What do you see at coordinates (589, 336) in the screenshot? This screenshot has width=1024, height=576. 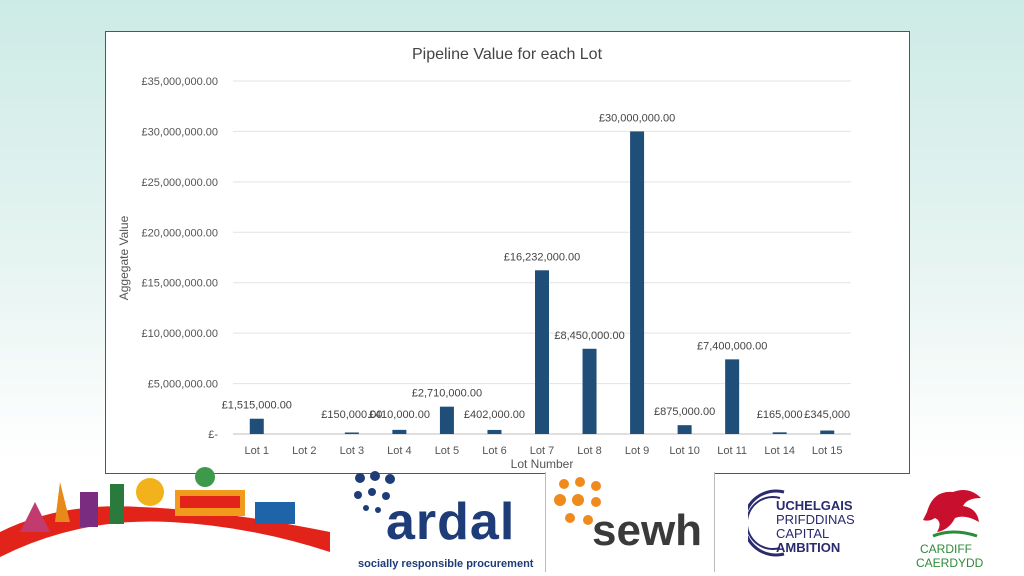 I see `data-label: £8,450,000.00` at bounding box center [589, 336].